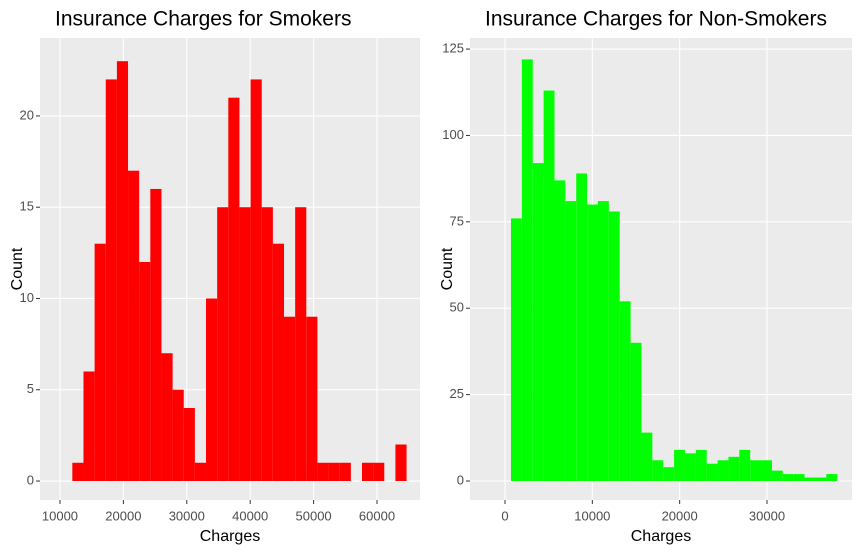 Image resolution: width=862 pixels, height=556 pixels. I want to click on y-tick-label: 5, so click(30, 388).